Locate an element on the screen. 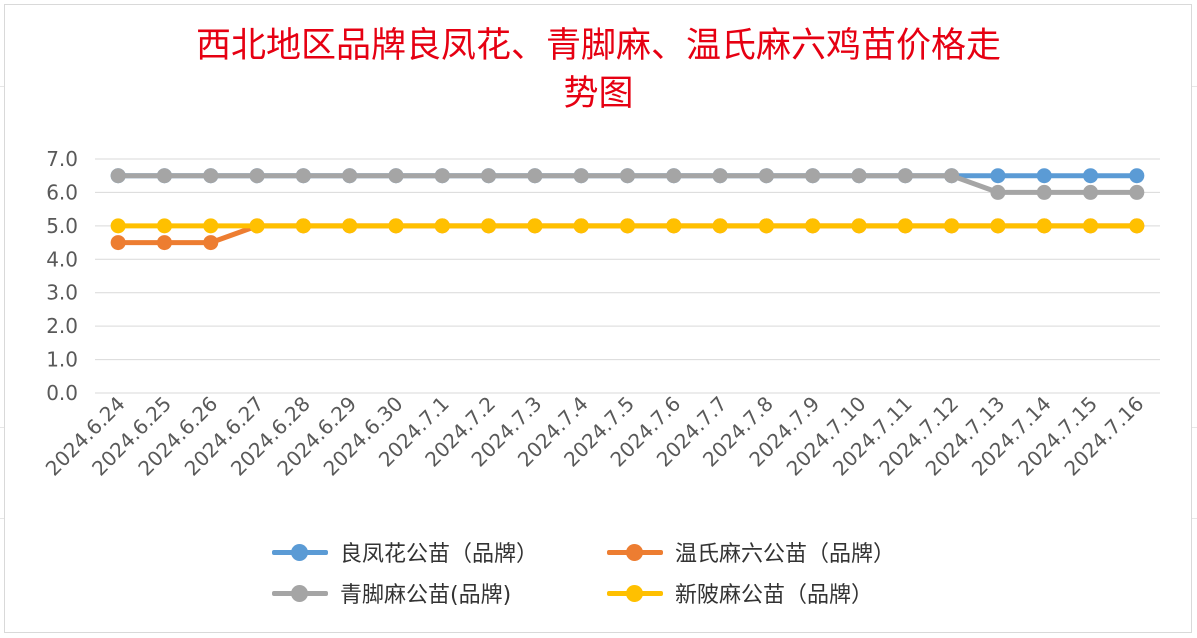  y-tick-label: 3.0 is located at coordinates (62, 293).